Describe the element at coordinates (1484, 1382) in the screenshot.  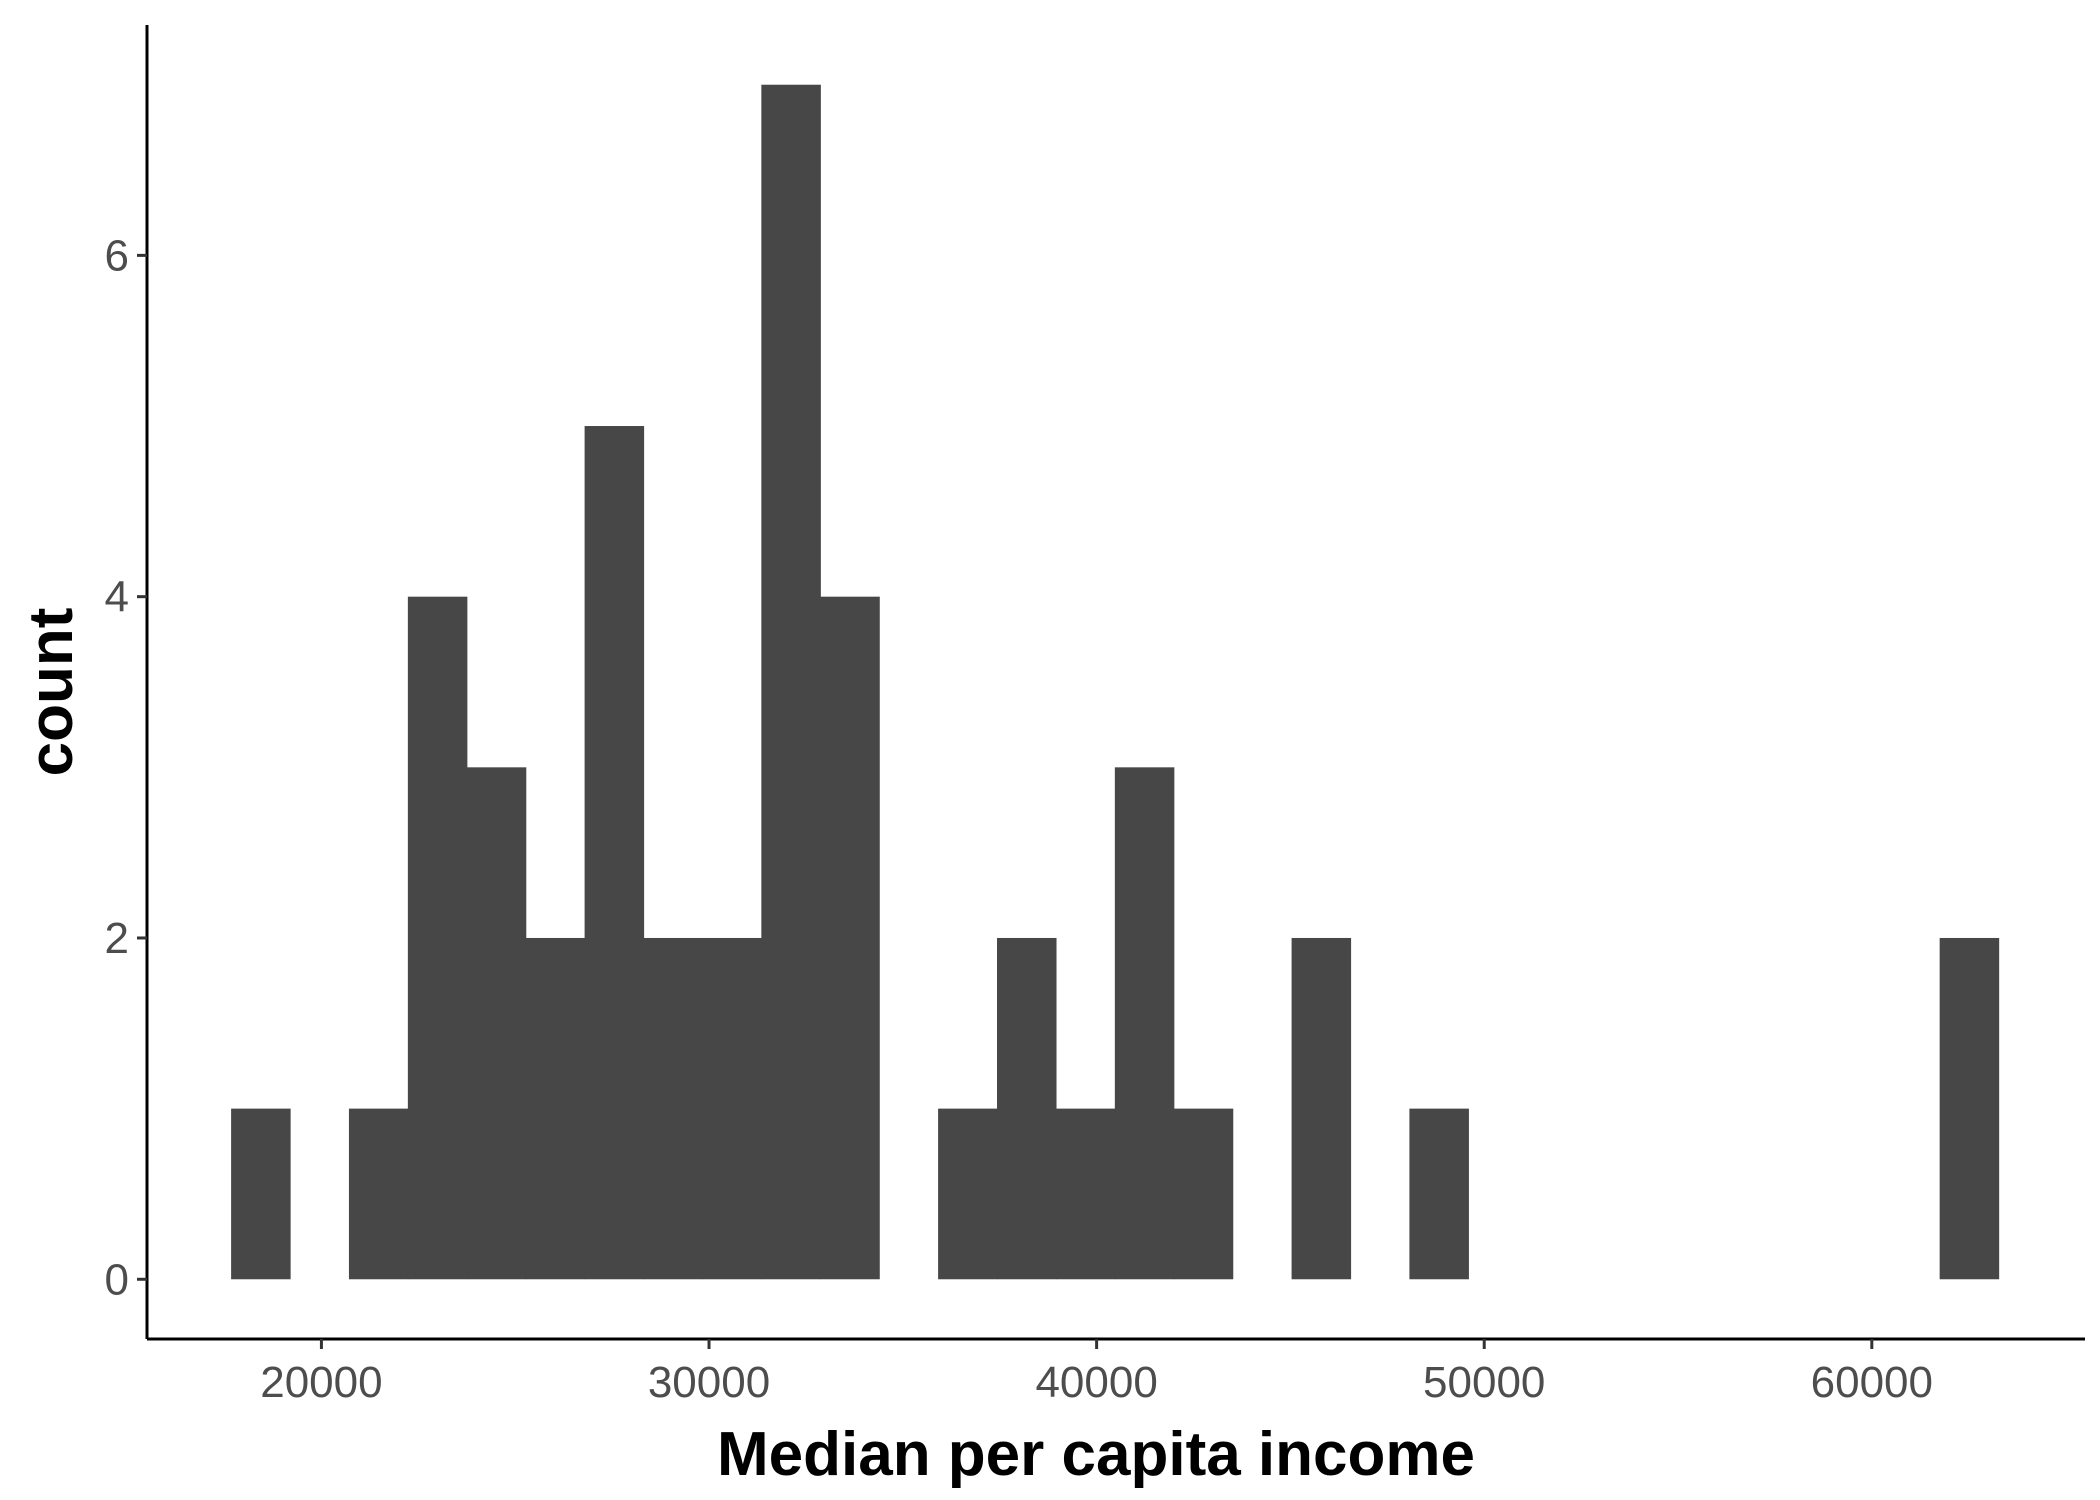
I see `x-tick-label: 50000` at that location.